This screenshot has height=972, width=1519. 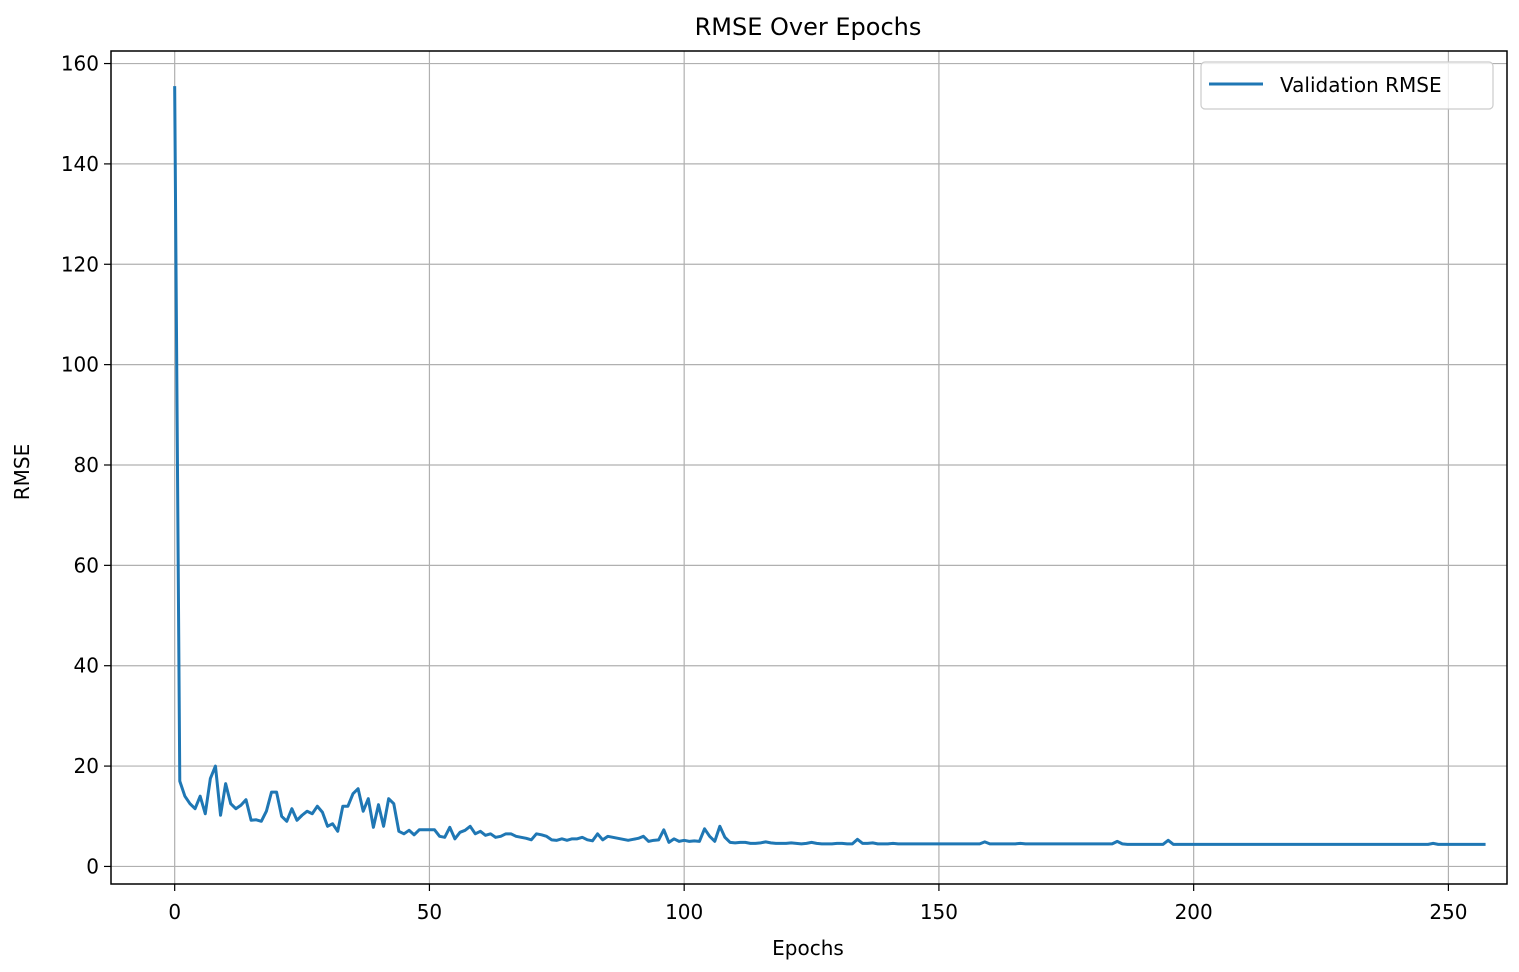 What do you see at coordinates (818, 904) in the screenshot?
I see `x-ticks: 0 50 100 150 200 250` at bounding box center [818, 904].